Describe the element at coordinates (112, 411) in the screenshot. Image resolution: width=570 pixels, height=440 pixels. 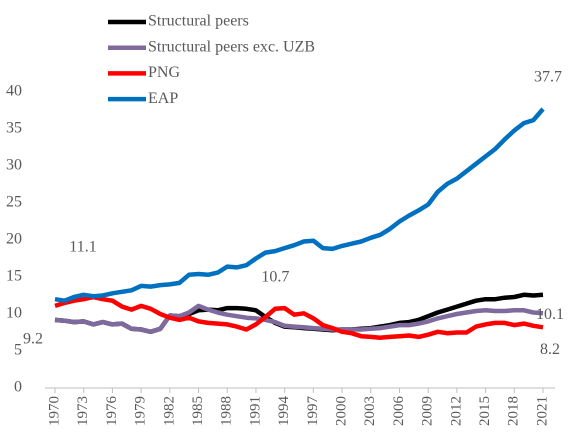
I see `x-tick-label: 1976` at that location.